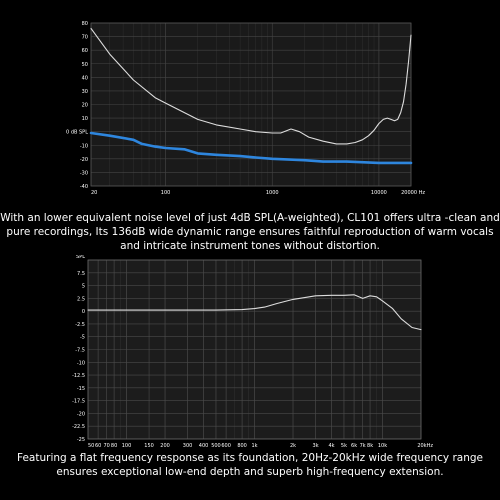 The height and width of the screenshot is (500, 500). Describe the element at coordinates (81, 440) in the screenshot. I see `y-tick-label: -25` at that location.